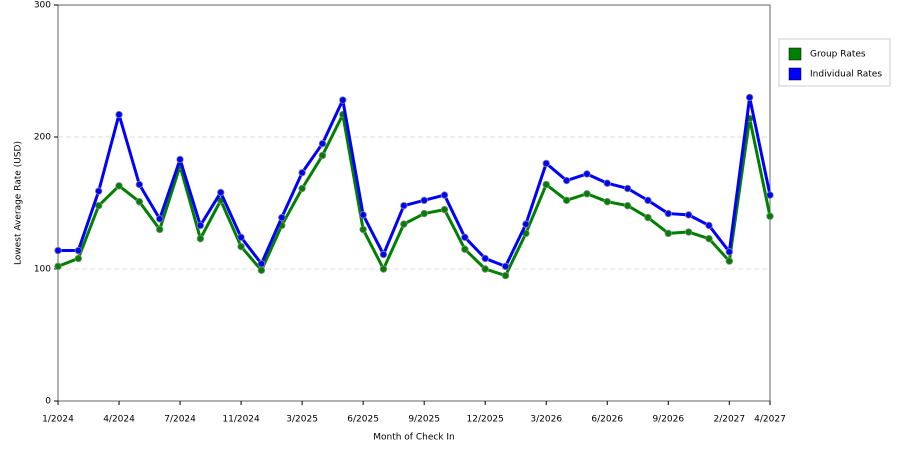 The height and width of the screenshot is (450, 900). Describe the element at coordinates (241, 420) in the screenshot. I see `x-tick-label: 11/2024` at that location.